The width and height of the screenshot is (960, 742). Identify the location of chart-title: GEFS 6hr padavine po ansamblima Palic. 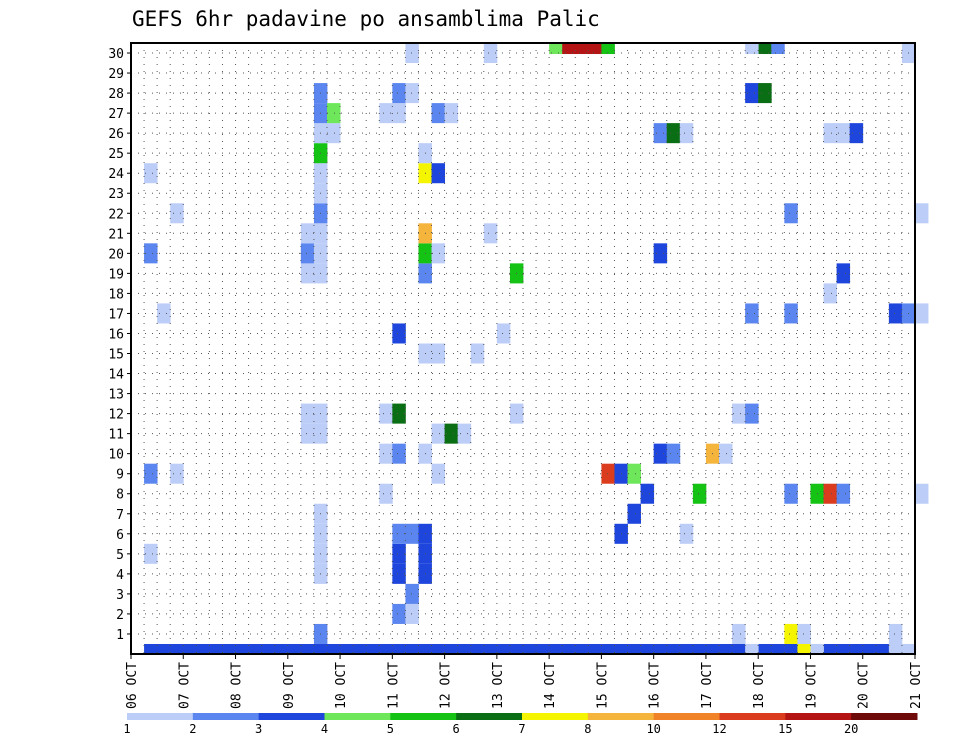
(366, 19).